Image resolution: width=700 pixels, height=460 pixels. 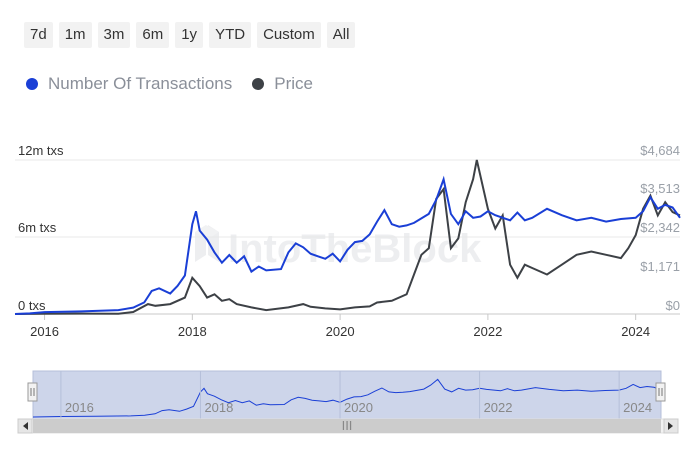 What do you see at coordinates (114, 35) in the screenshot?
I see `range-button-3m: 3m` at bounding box center [114, 35].